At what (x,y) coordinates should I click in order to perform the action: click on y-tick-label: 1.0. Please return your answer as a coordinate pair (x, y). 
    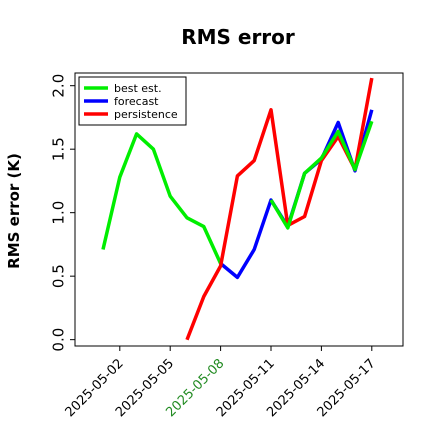
    Looking at the image, I should click on (59, 213).